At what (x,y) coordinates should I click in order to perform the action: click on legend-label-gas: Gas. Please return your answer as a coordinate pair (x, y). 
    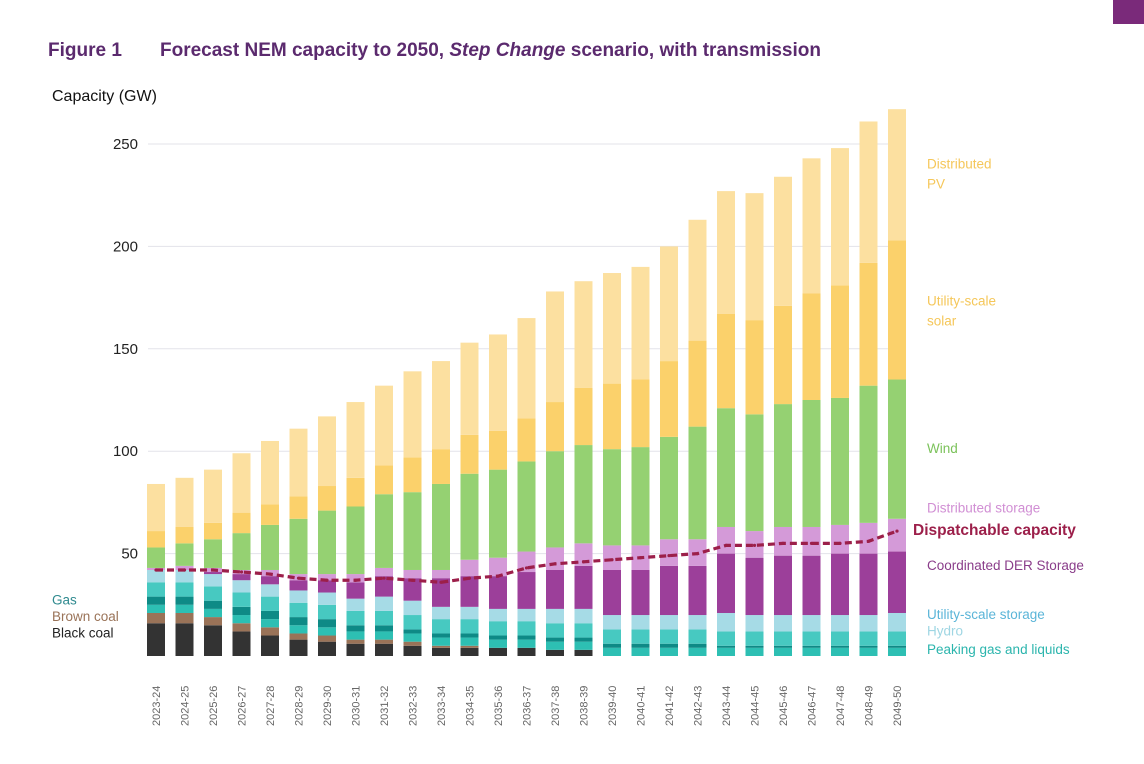
    Looking at the image, I should click on (64, 600).